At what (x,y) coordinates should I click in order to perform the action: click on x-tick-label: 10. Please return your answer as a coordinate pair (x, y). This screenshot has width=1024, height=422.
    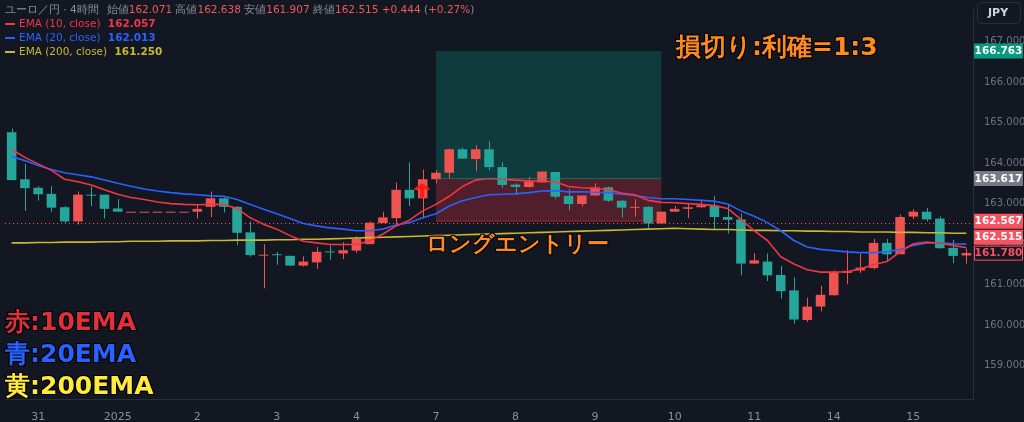
    Looking at the image, I should click on (674, 416).